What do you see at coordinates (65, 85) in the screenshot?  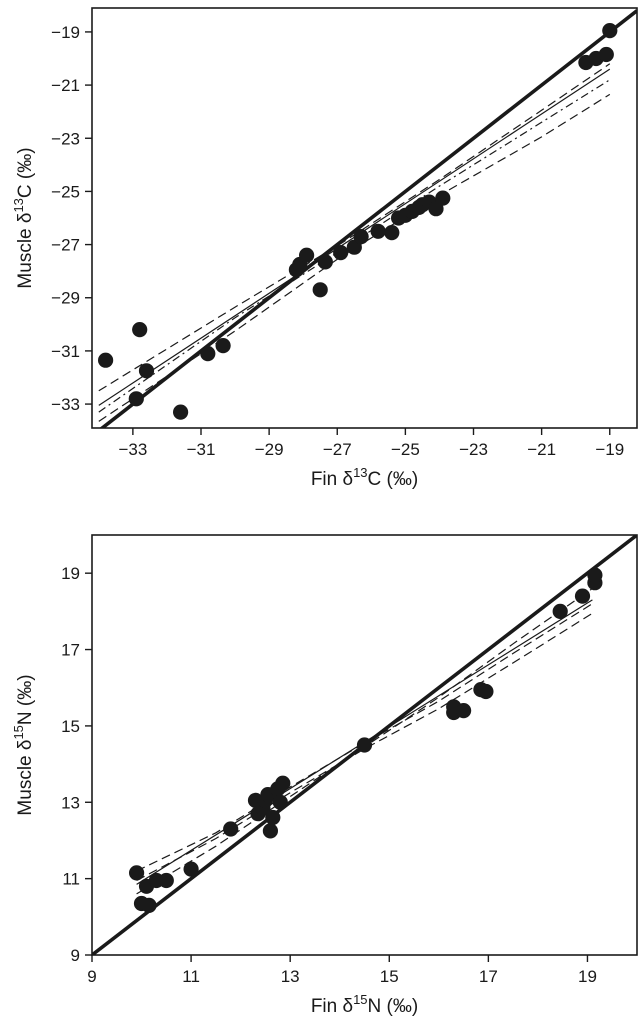 I see `y-tick-label: −21` at bounding box center [65, 85].